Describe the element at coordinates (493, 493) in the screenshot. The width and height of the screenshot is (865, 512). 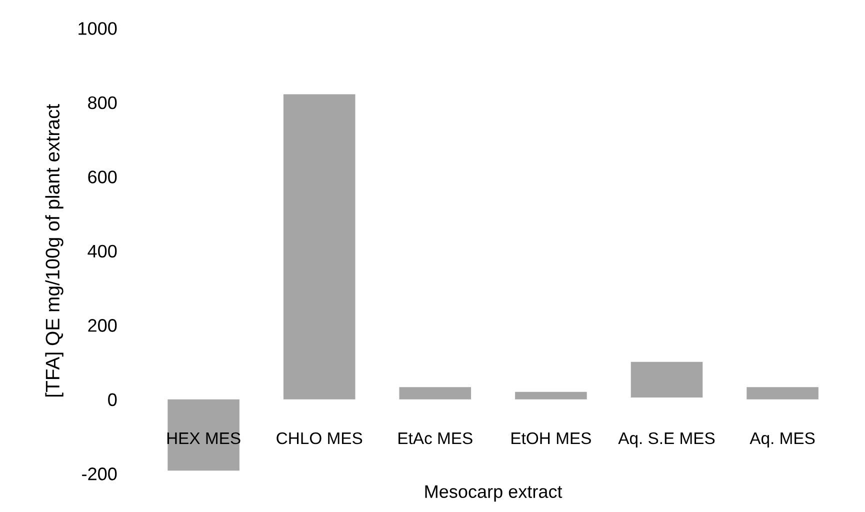
I see `x-axis-title: Mesocarp extract` at that location.